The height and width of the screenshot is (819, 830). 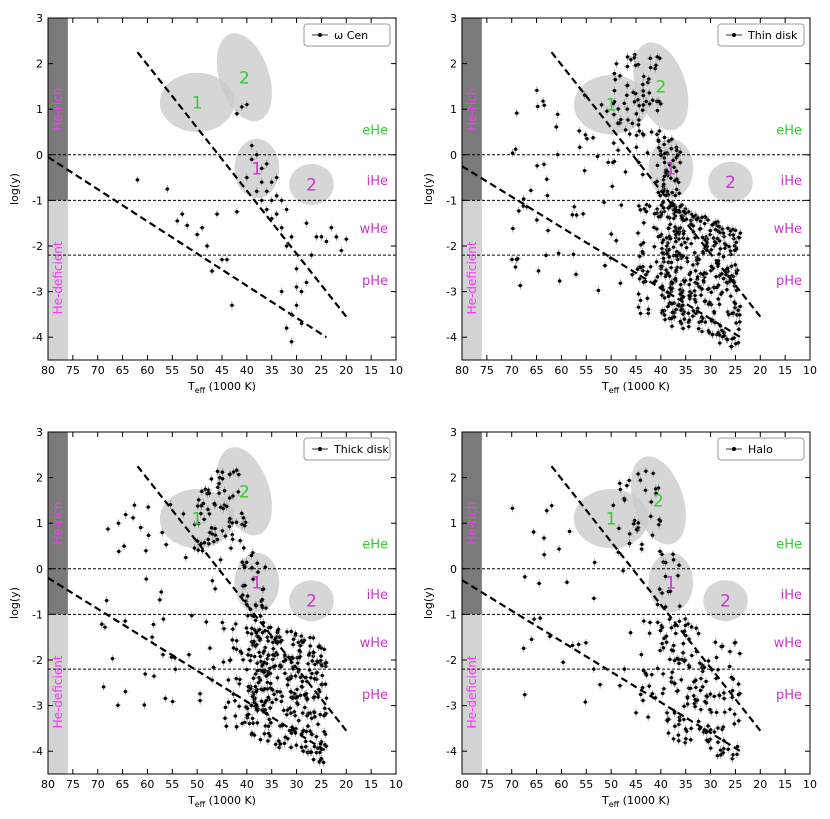 What do you see at coordinates (58, 277) in the screenshot?
I see `he-deficient-label: He-deficient` at bounding box center [58, 277].